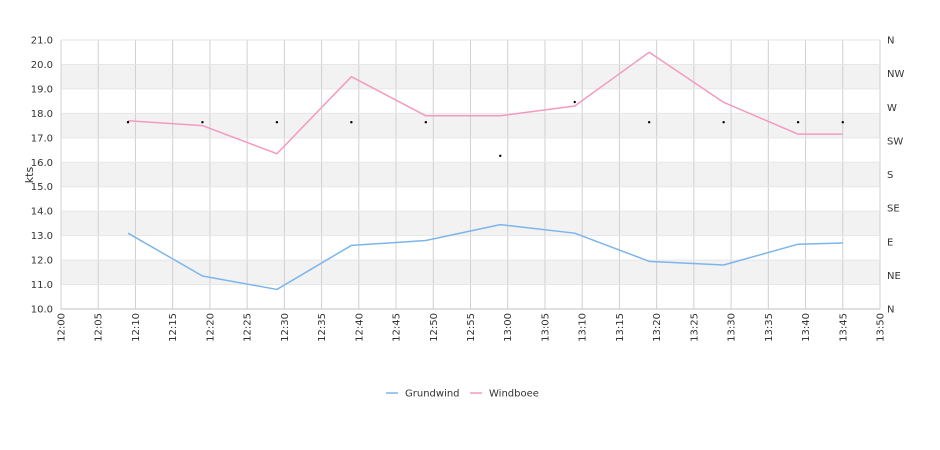 This screenshot has width=940, height=450. Describe the element at coordinates (583, 327) in the screenshot. I see `x-tick-label: 13:10` at that location.